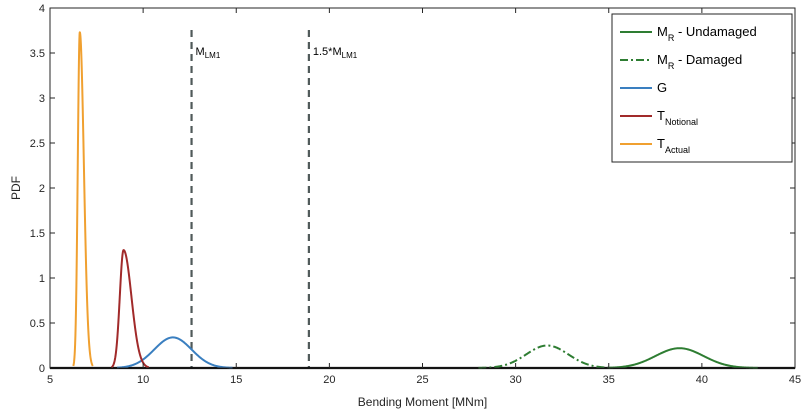  I want to click on y-tick-label: 0.5, so click(37, 324).